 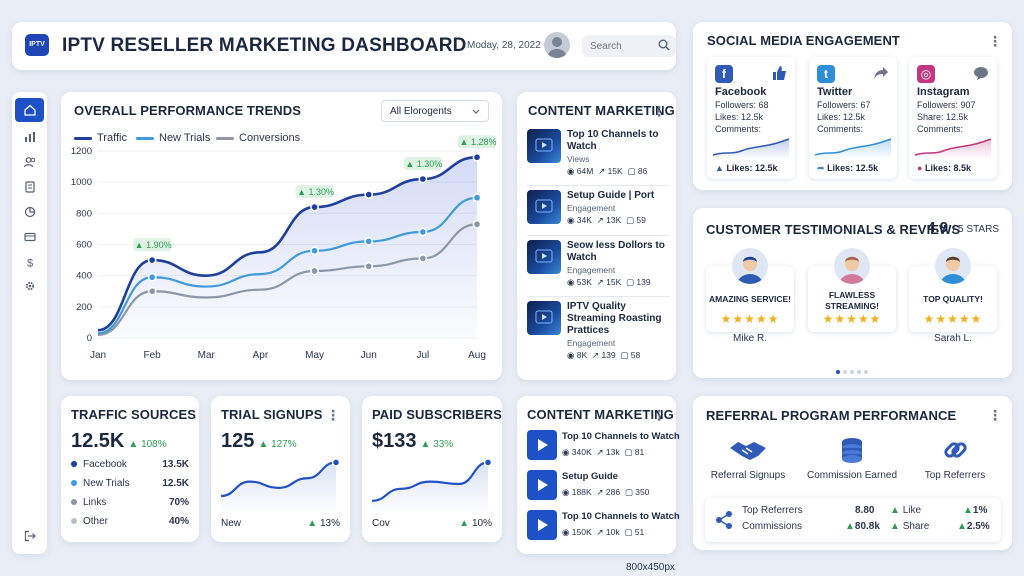 I want to click on gear-icon, so click(x=29, y=286).